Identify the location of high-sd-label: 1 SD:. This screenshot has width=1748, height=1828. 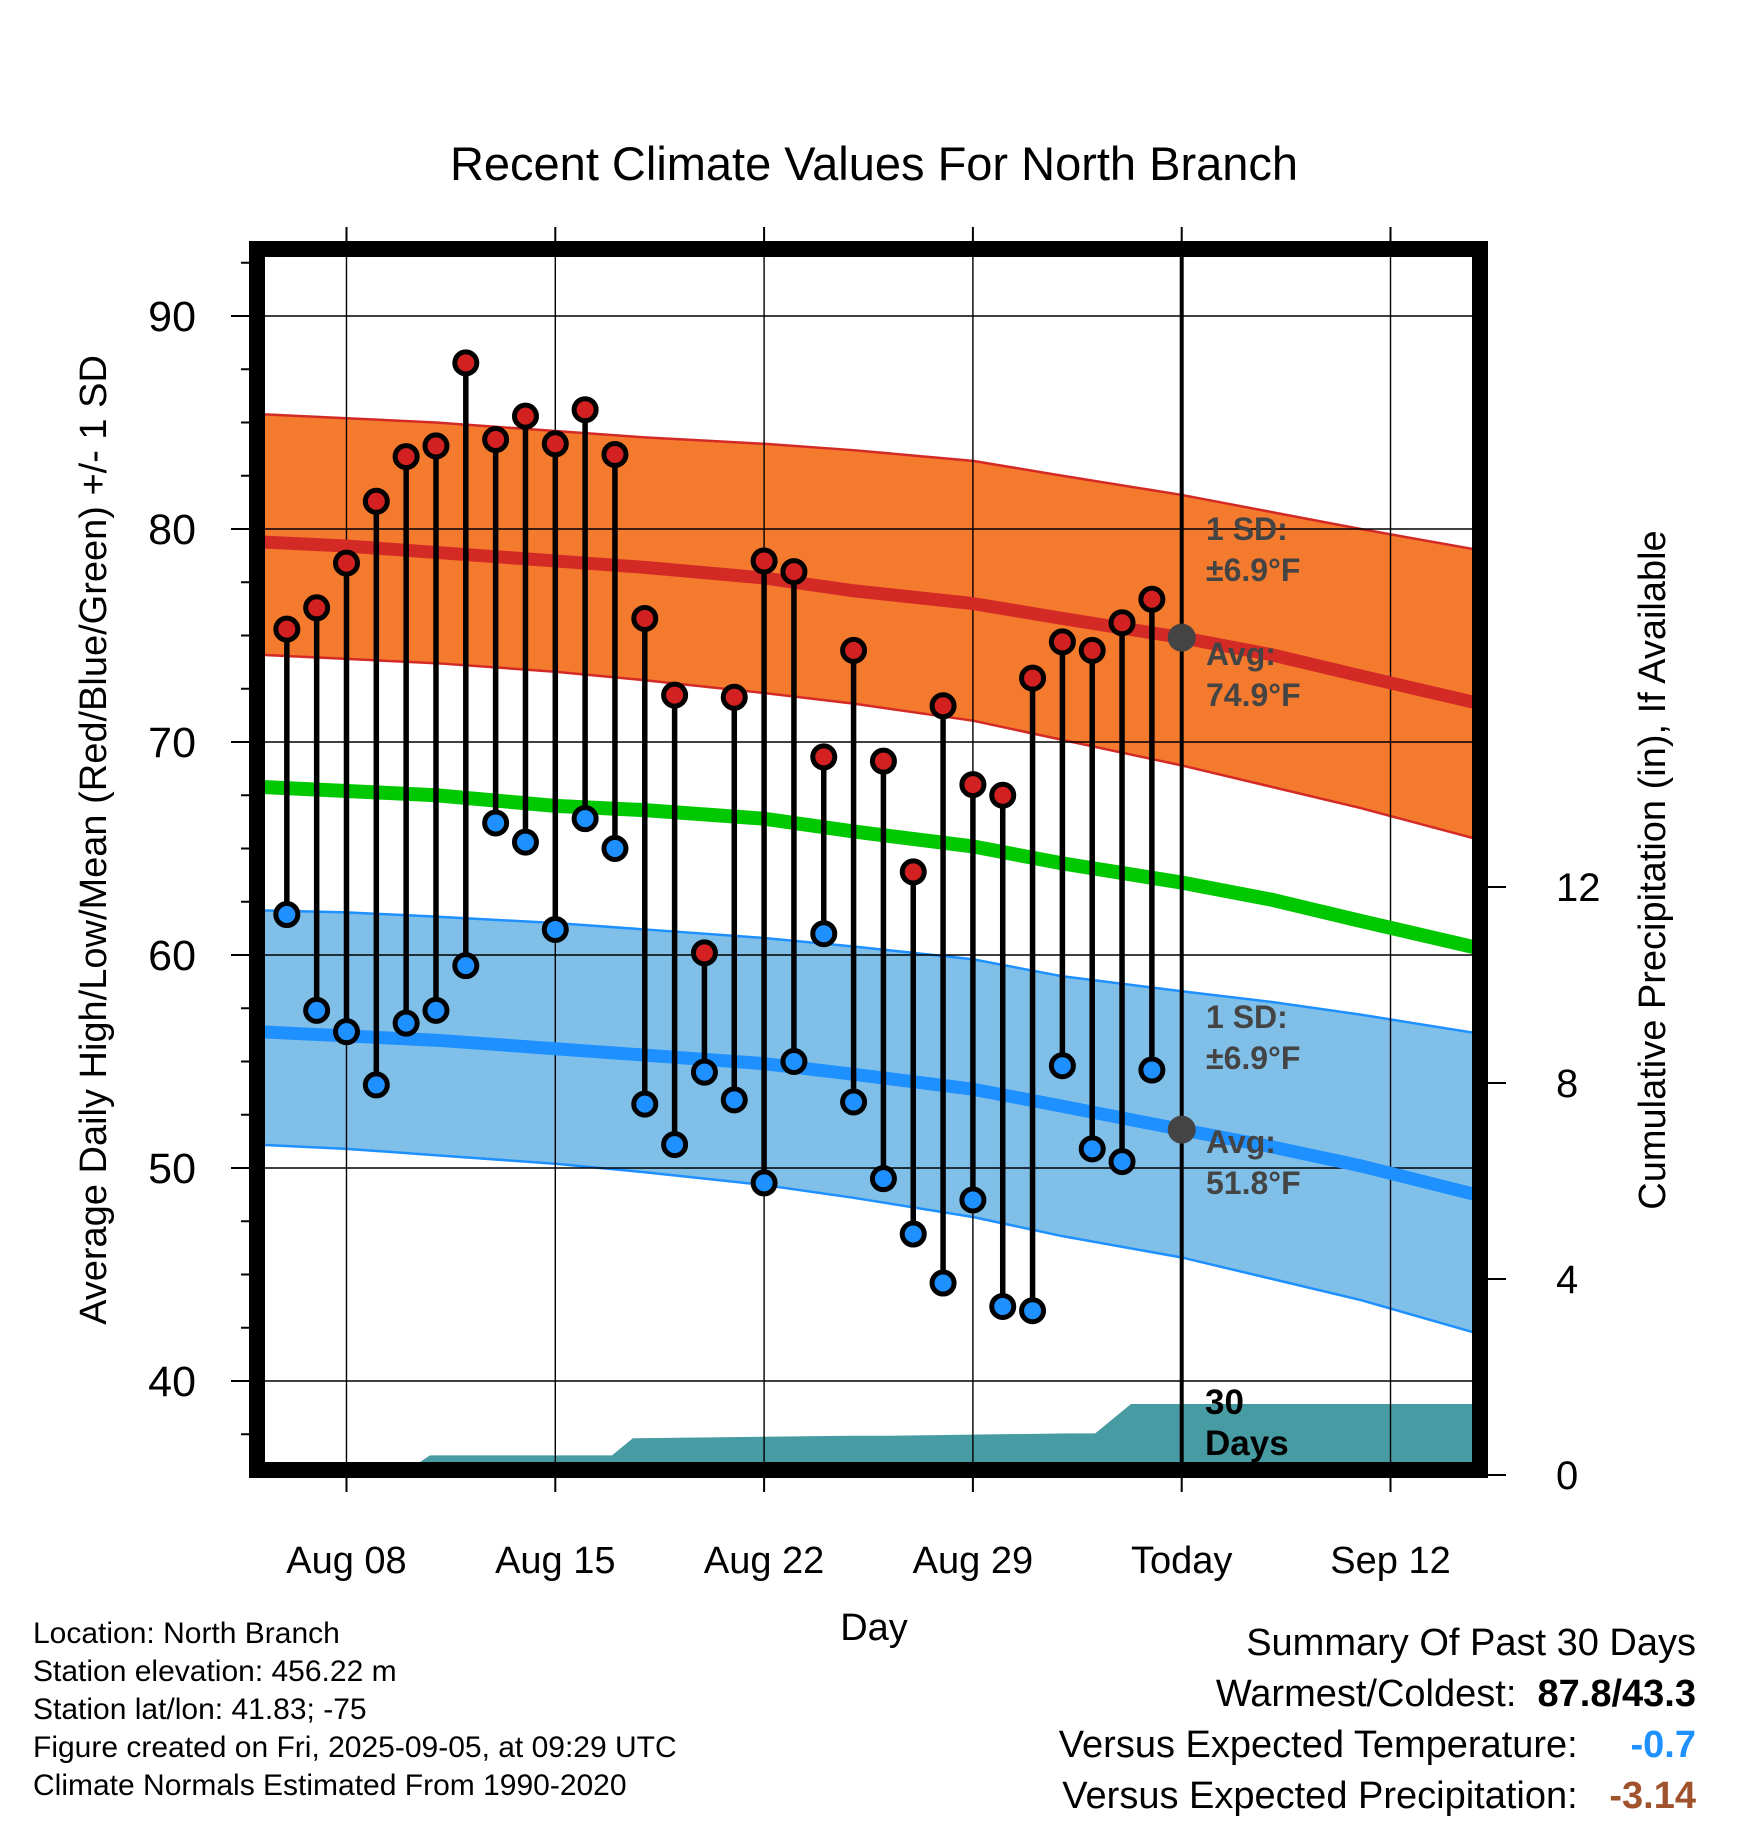
(1247, 529).